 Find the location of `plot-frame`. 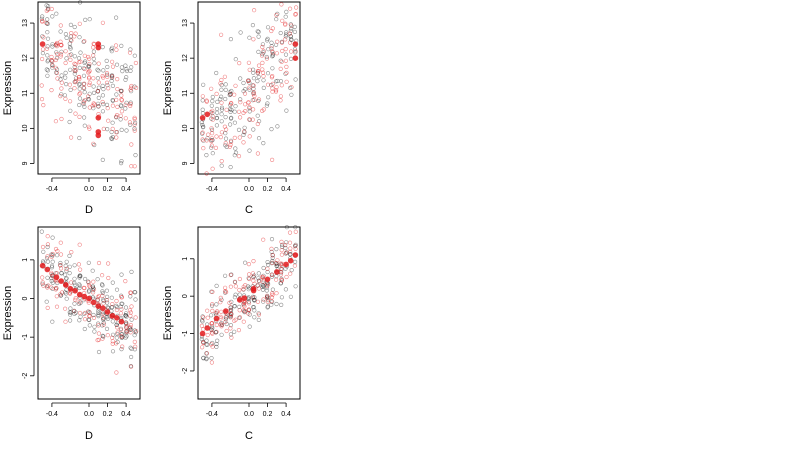

plot-frame is located at coordinates (89, 313).